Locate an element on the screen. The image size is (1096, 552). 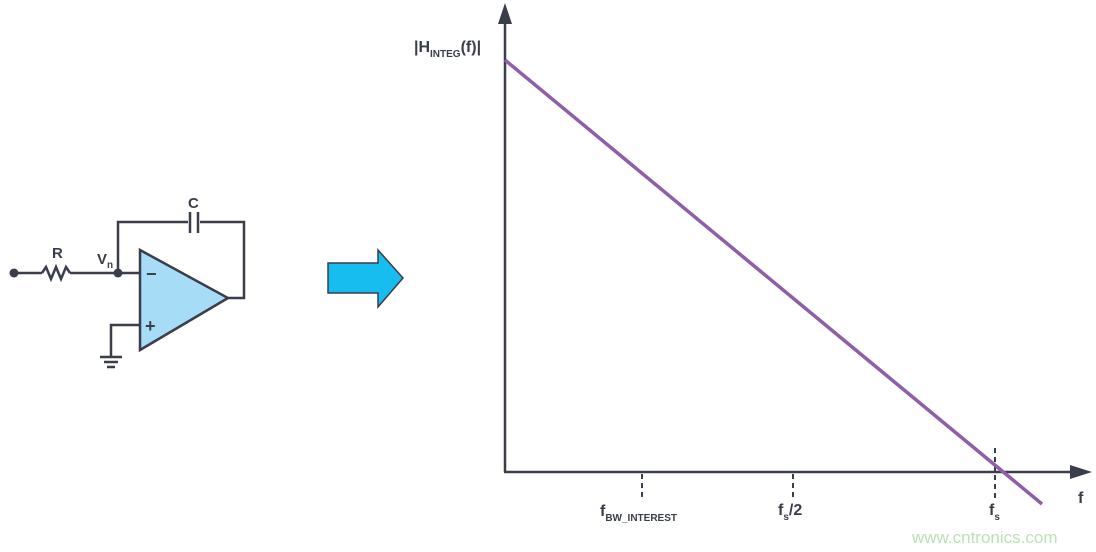
opamp is located at coordinates (184, 300).